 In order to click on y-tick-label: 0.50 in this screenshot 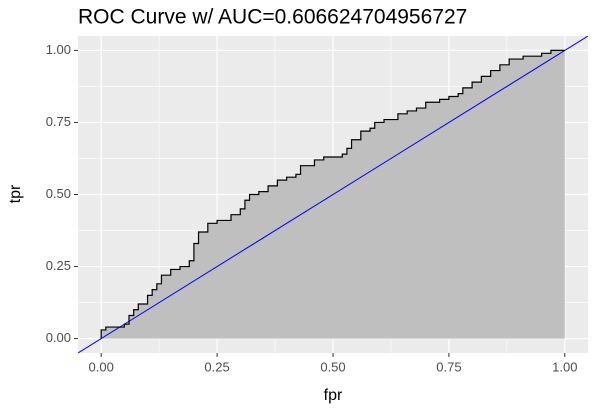, I will do `click(58, 193)`.